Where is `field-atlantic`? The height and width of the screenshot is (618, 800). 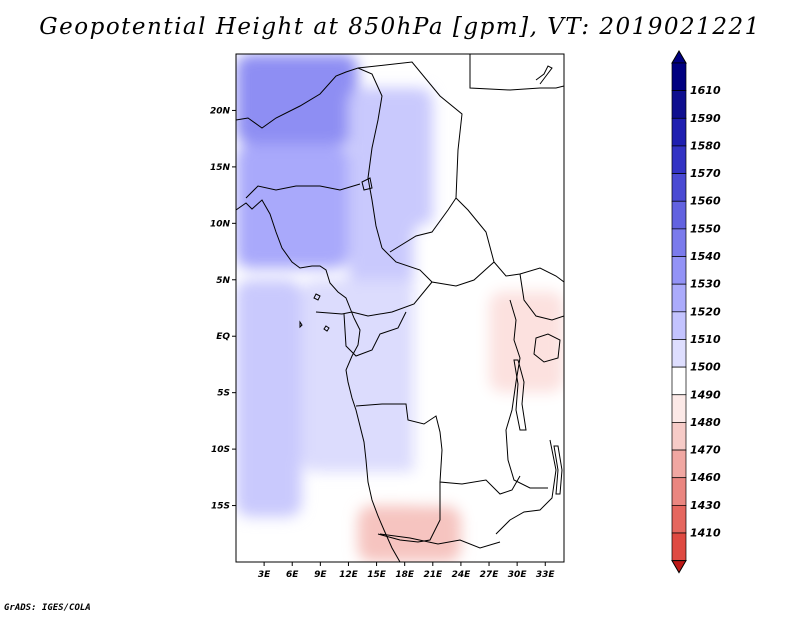 field-atlantic is located at coordinates (269, 398).